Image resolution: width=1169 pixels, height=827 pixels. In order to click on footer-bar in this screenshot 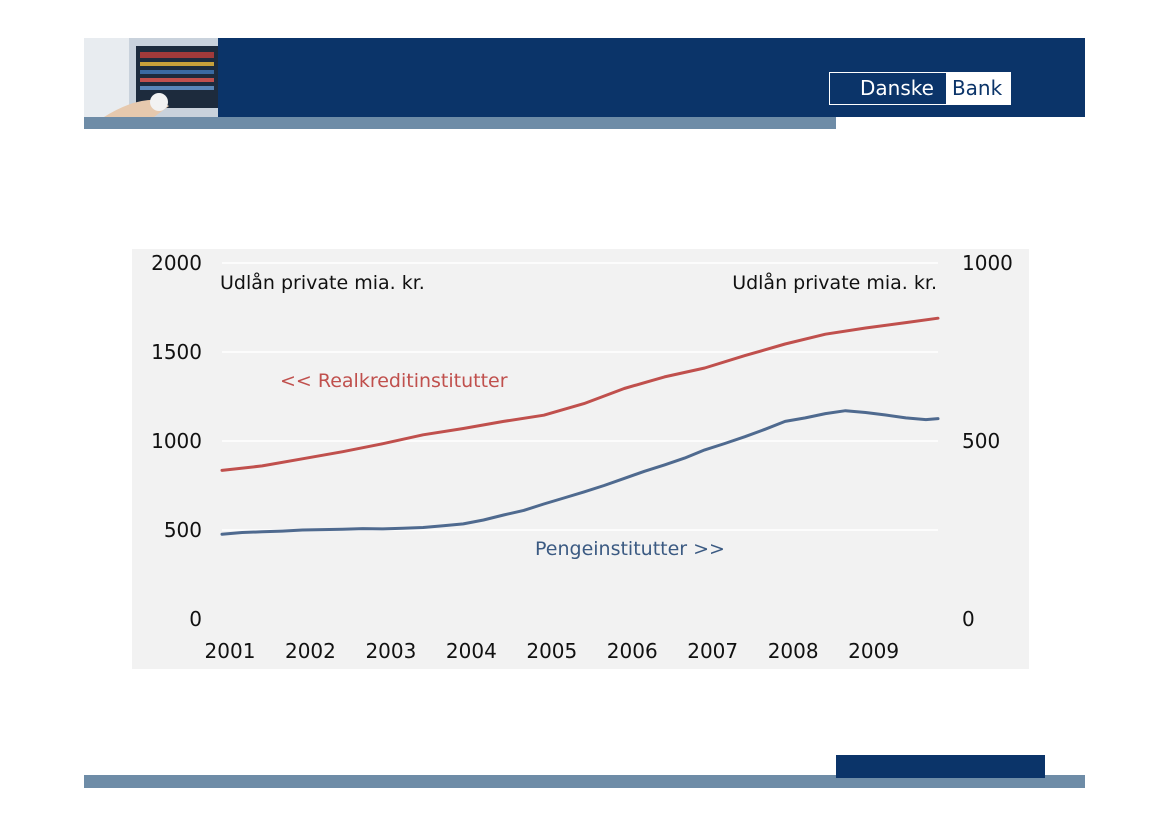, I will do `click(584, 781)`.